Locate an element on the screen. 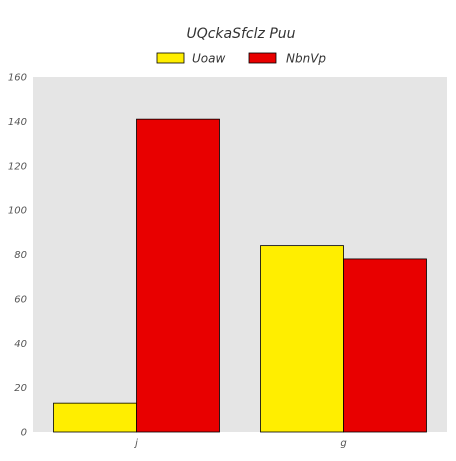 Image resolution: width=456 pixels, height=461 pixels. y-axis: 0 20 40 60 80 100 120 140 160 is located at coordinates (17, 256).